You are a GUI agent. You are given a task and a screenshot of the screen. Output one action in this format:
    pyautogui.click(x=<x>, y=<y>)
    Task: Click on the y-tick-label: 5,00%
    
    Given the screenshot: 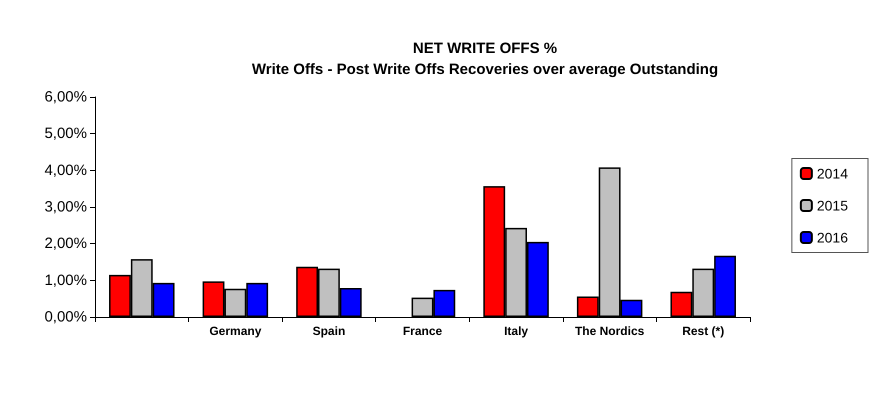 What is the action you would take?
    pyautogui.click(x=65, y=133)
    